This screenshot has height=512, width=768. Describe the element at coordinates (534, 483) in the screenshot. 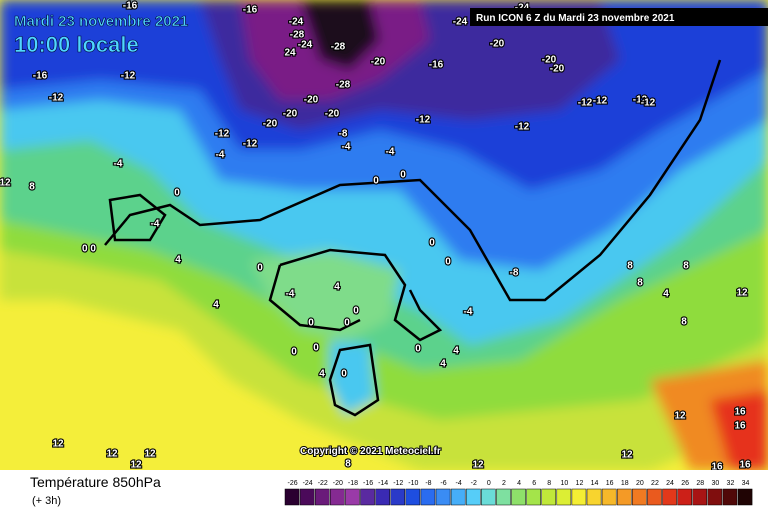

I see `colorbar-label: 6` at that location.